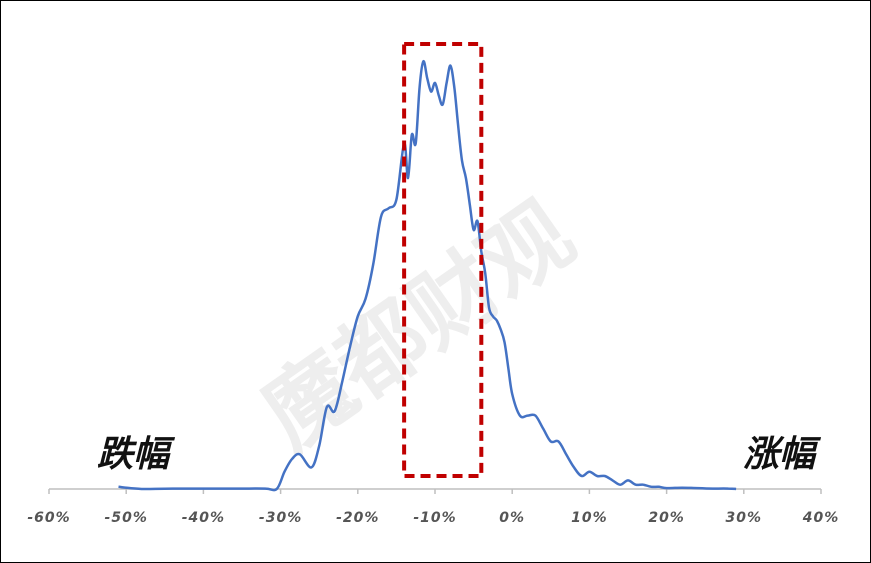 The width and height of the screenshot is (871, 563). I want to click on label-increase: 涨幅, so click(782, 454).